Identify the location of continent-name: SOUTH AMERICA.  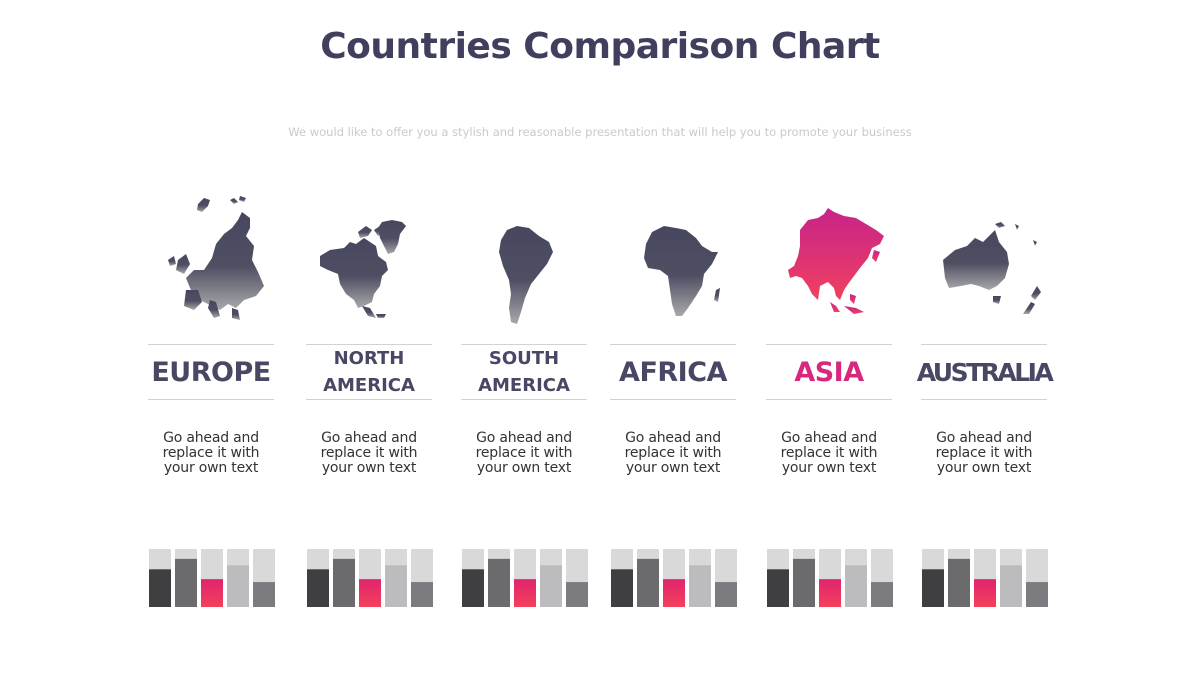
(524, 372).